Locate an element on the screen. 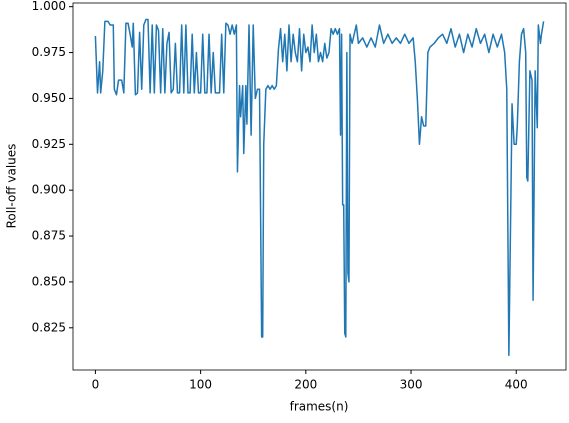  y-tick-label: 0.900 is located at coordinates (49, 190).